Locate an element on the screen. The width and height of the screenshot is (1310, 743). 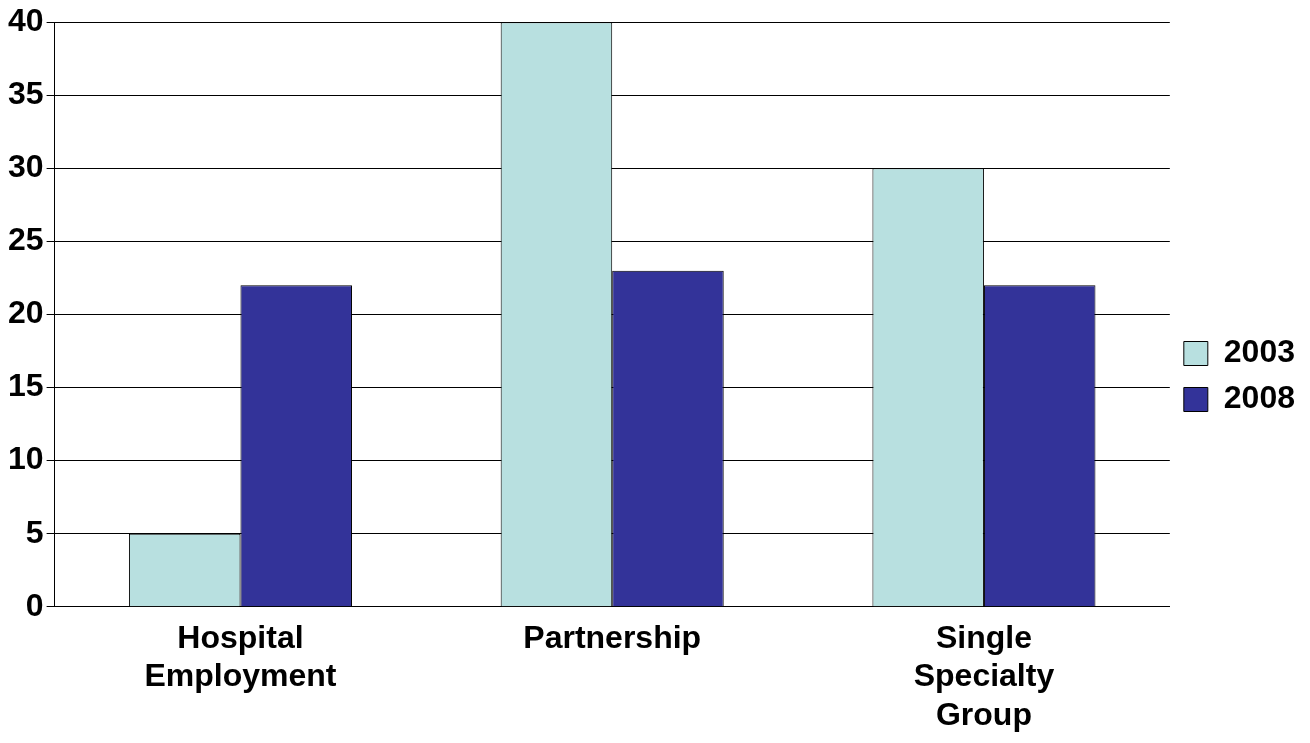
y-tick-label: 5 is located at coordinates (34, 531).